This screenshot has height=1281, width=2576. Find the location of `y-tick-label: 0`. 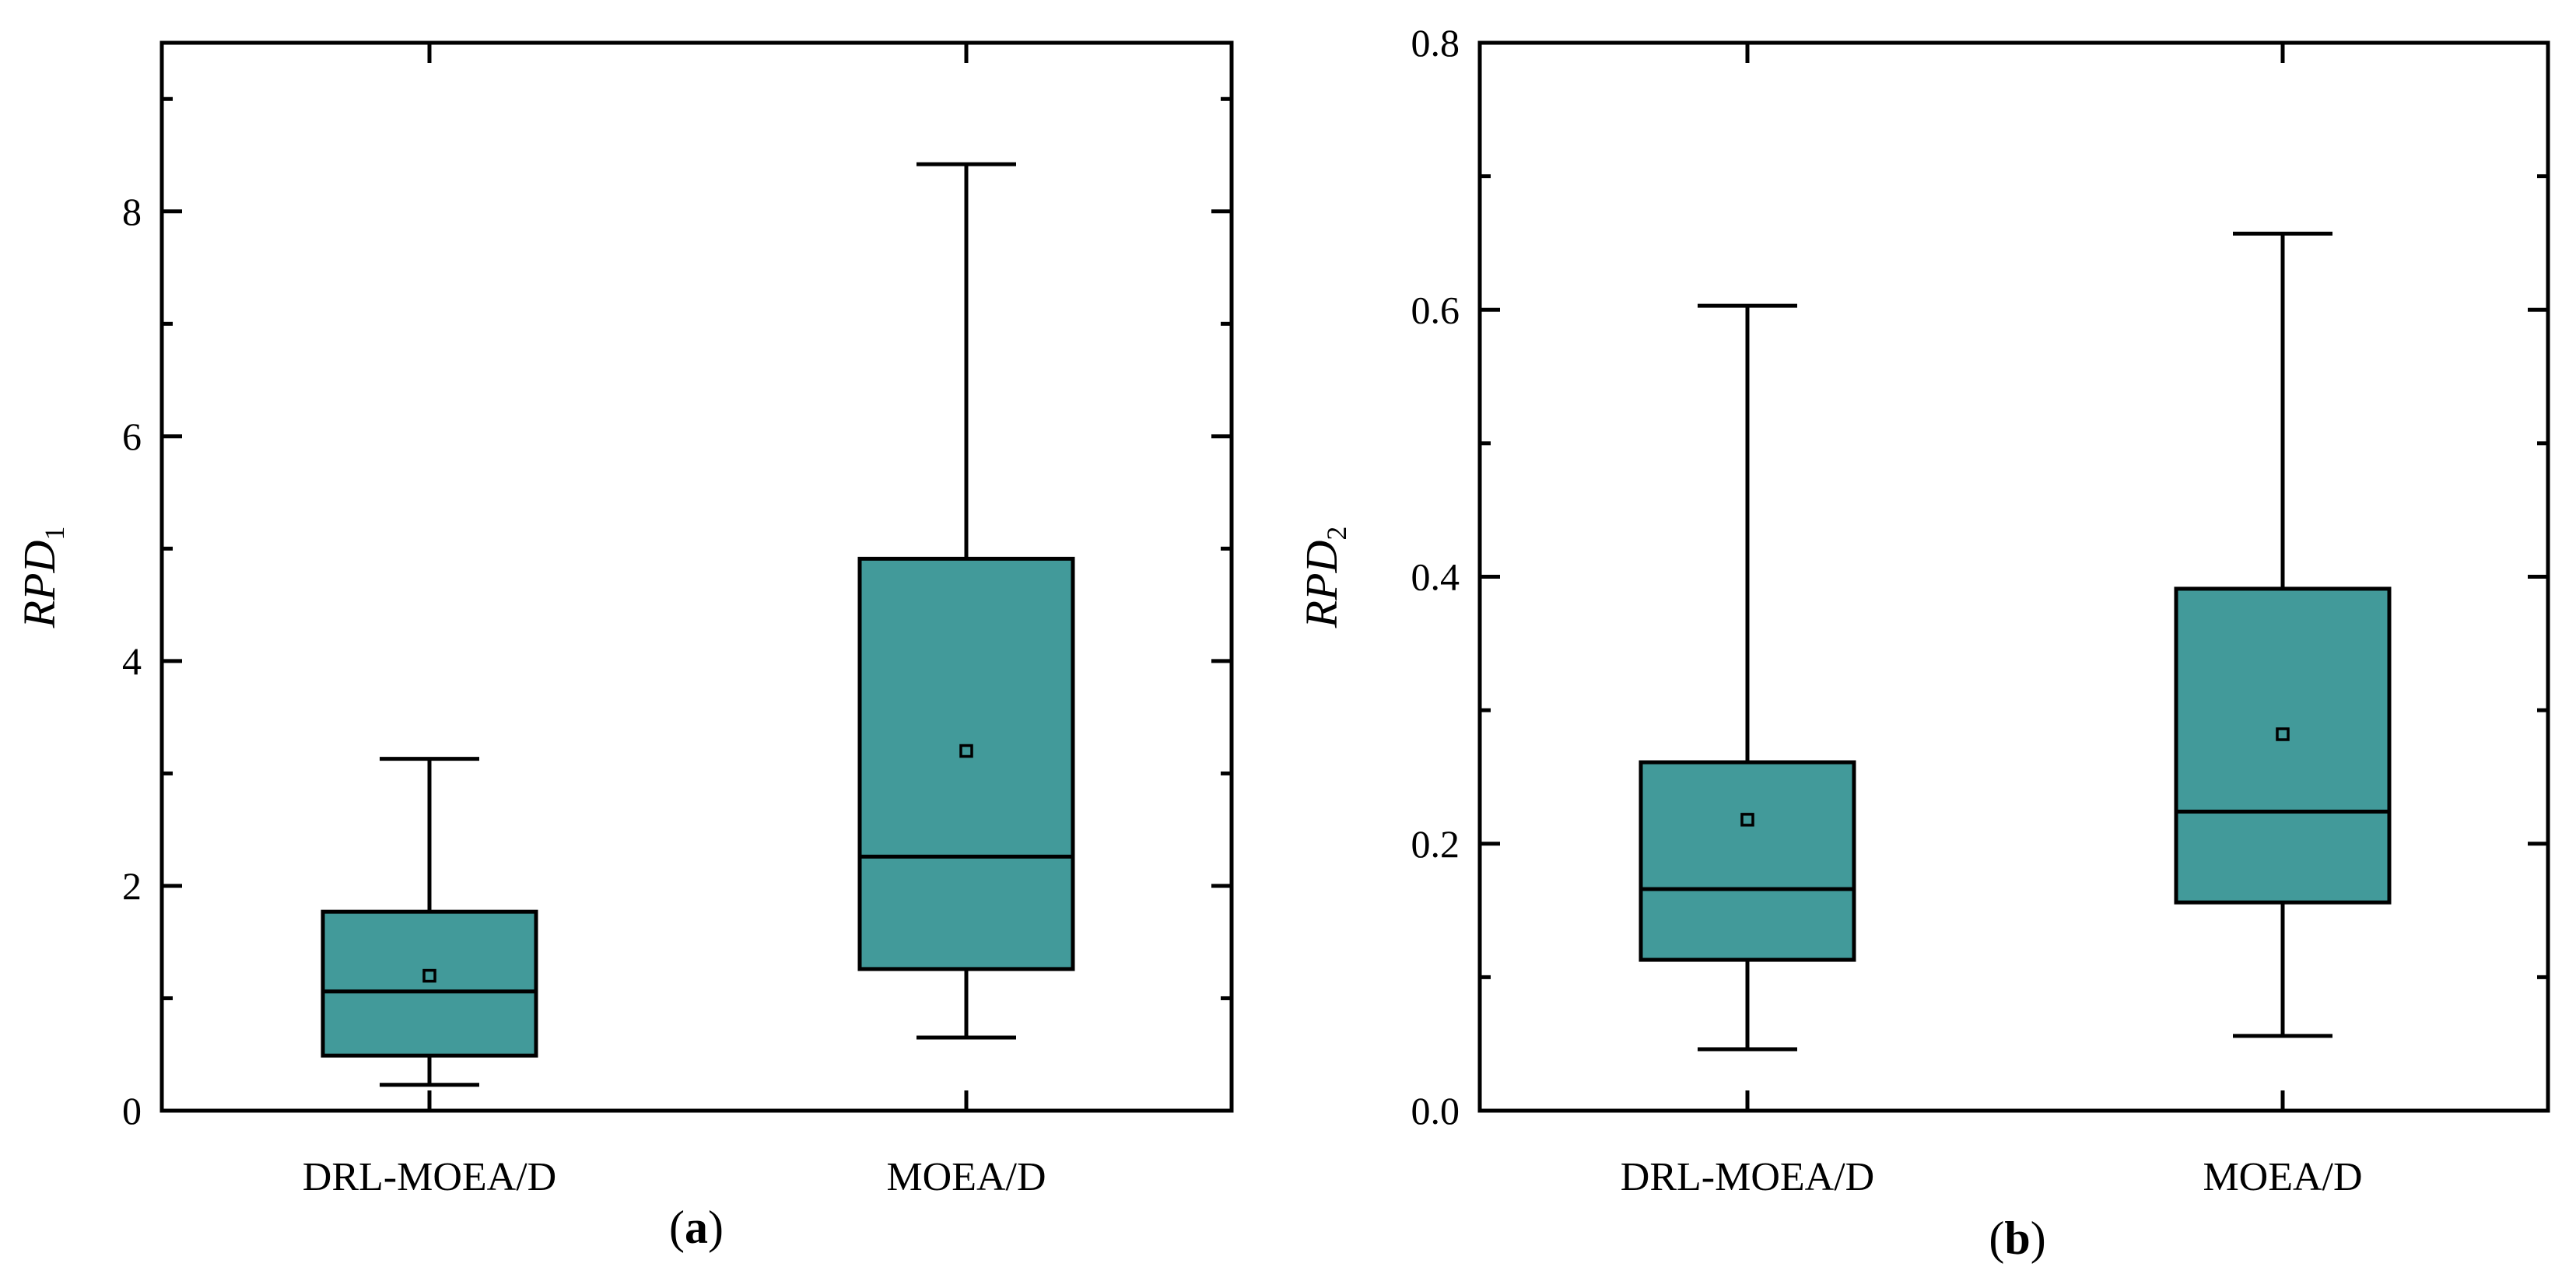

y-tick-label: 0 is located at coordinates (132, 1111).